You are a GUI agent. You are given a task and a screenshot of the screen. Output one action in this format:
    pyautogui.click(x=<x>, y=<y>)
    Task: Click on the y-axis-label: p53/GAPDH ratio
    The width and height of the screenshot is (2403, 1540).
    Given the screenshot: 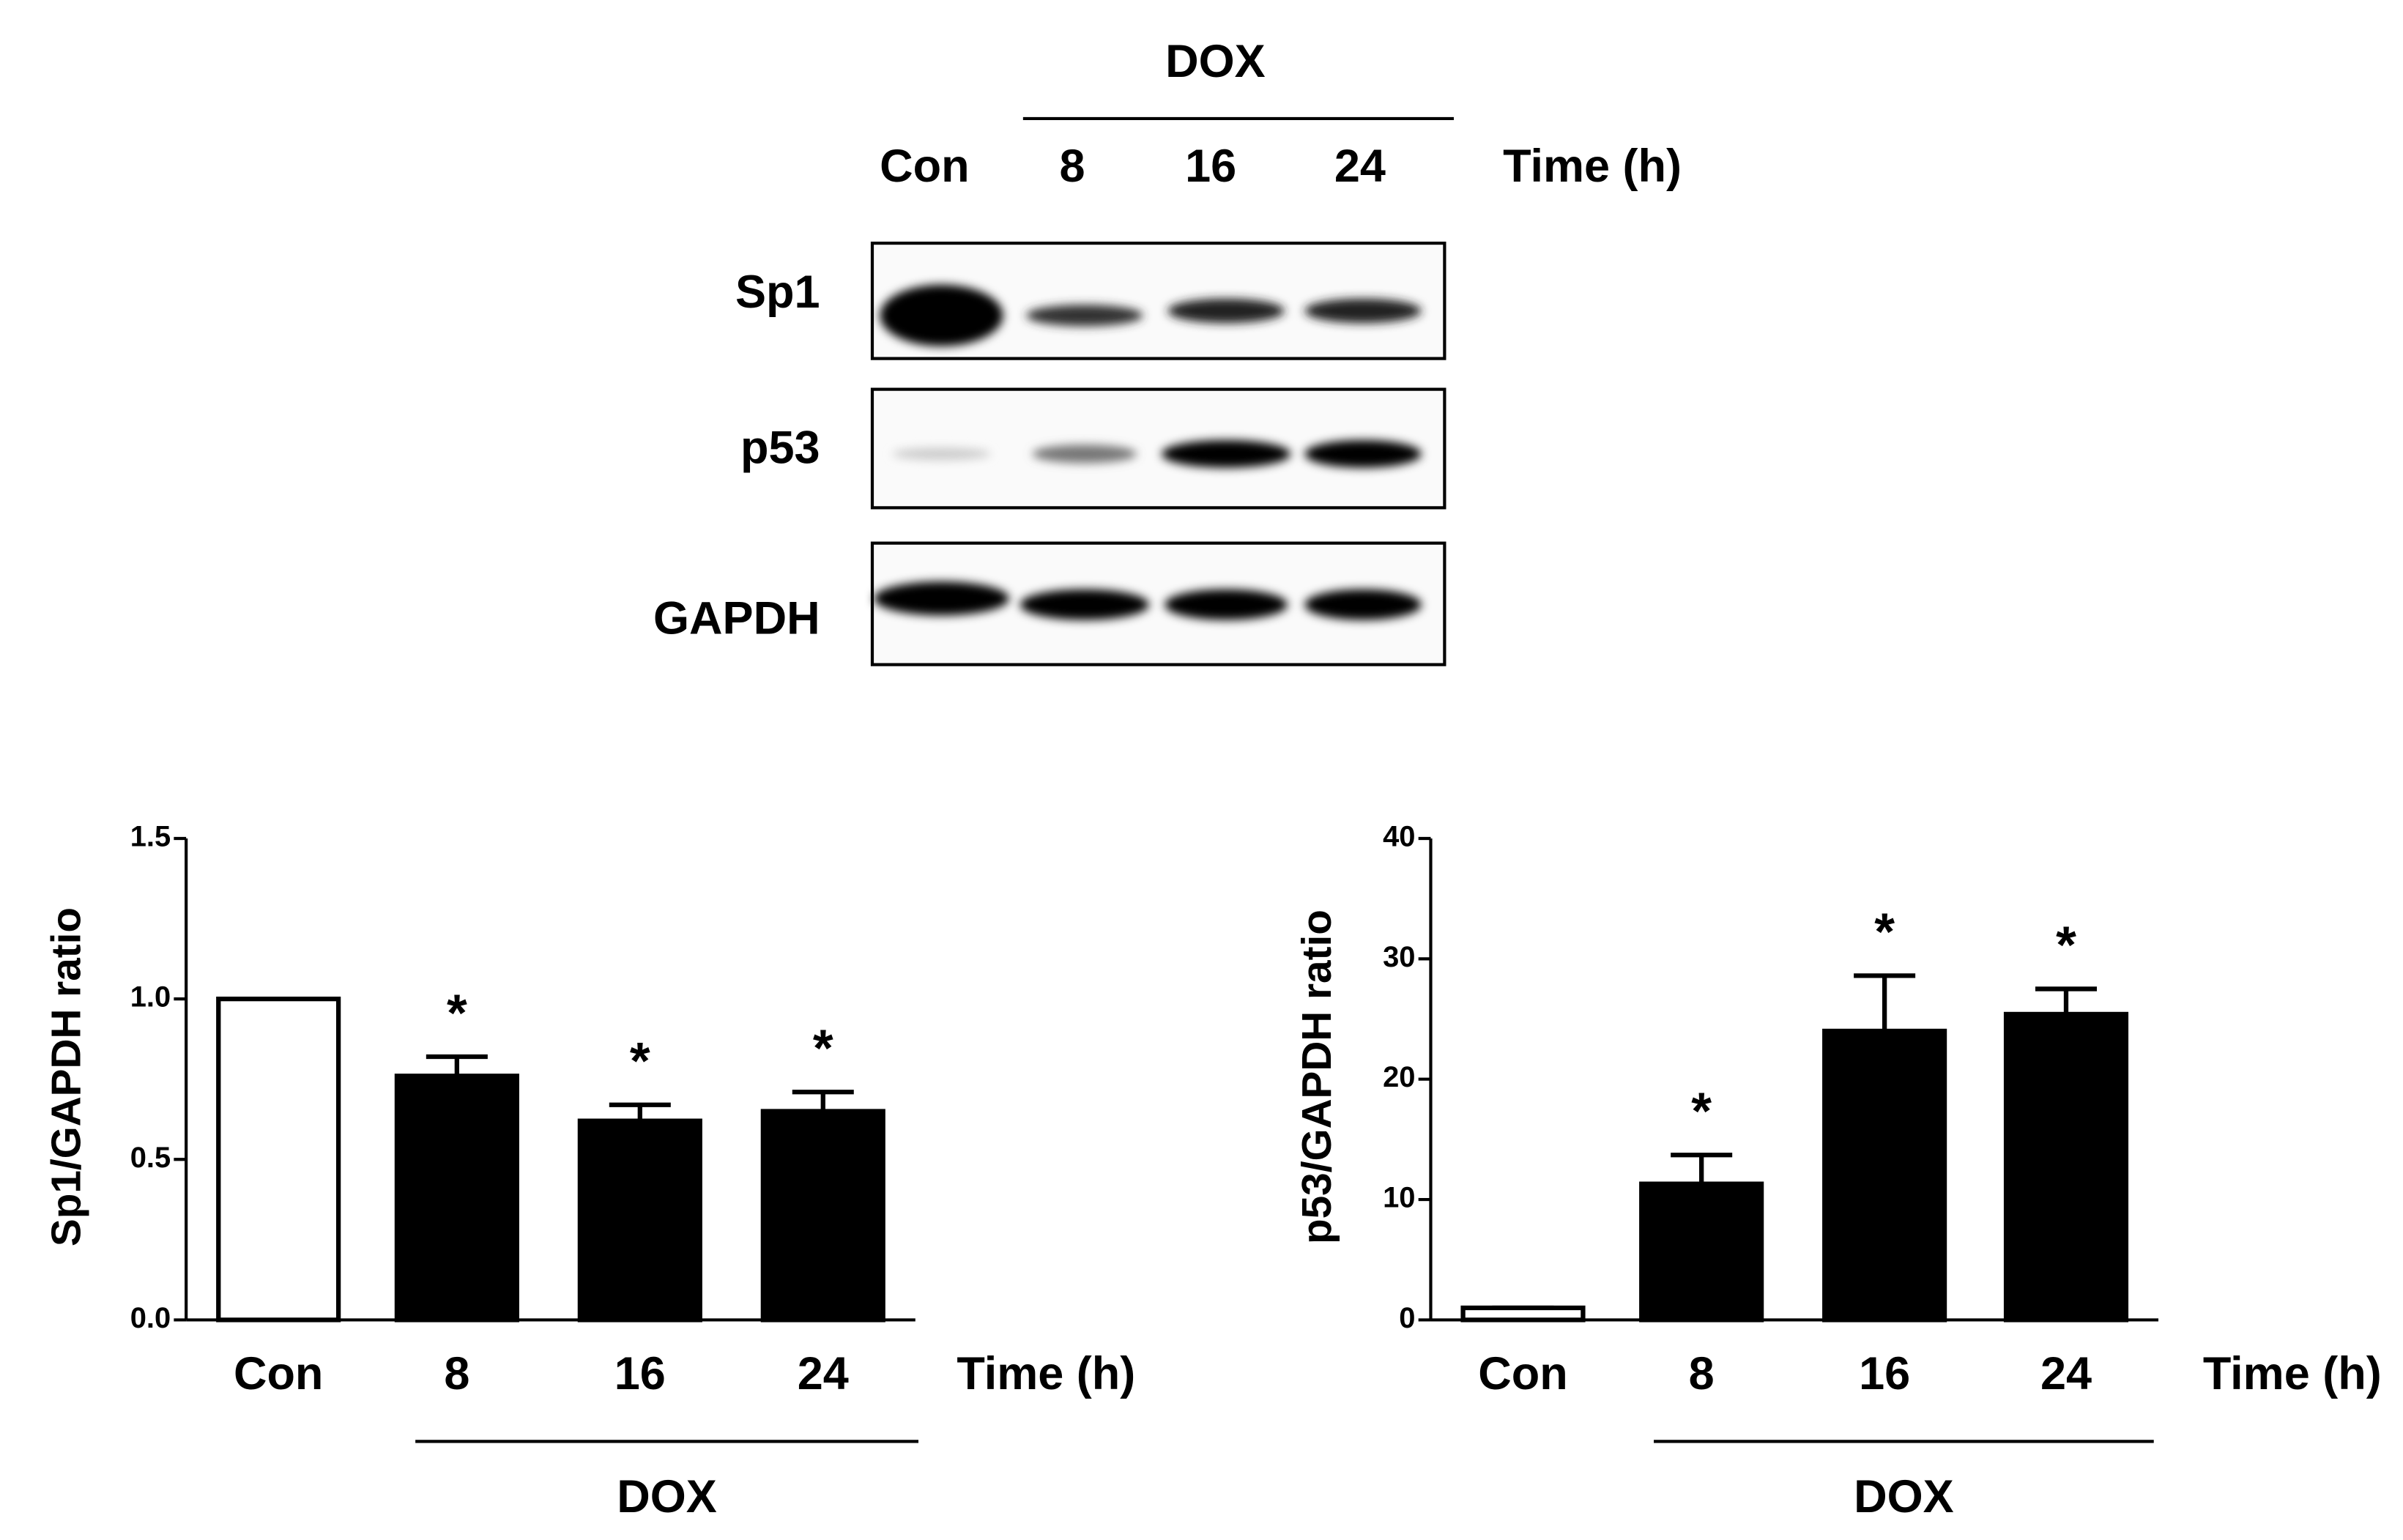 What is the action you would take?
    pyautogui.click(x=1317, y=1077)
    